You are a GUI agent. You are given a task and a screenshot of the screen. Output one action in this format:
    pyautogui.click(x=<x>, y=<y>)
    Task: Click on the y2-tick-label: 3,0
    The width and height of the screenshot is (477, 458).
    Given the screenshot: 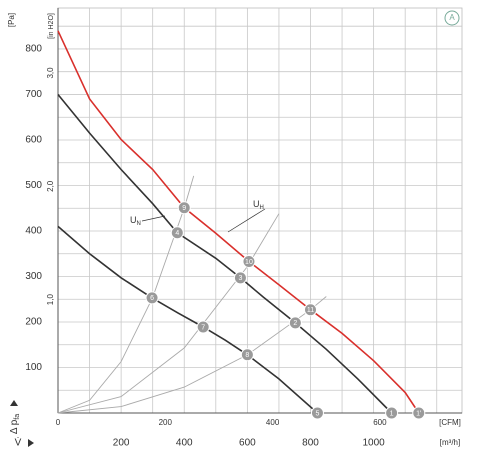 What is the action you would take?
    pyautogui.click(x=50, y=73)
    